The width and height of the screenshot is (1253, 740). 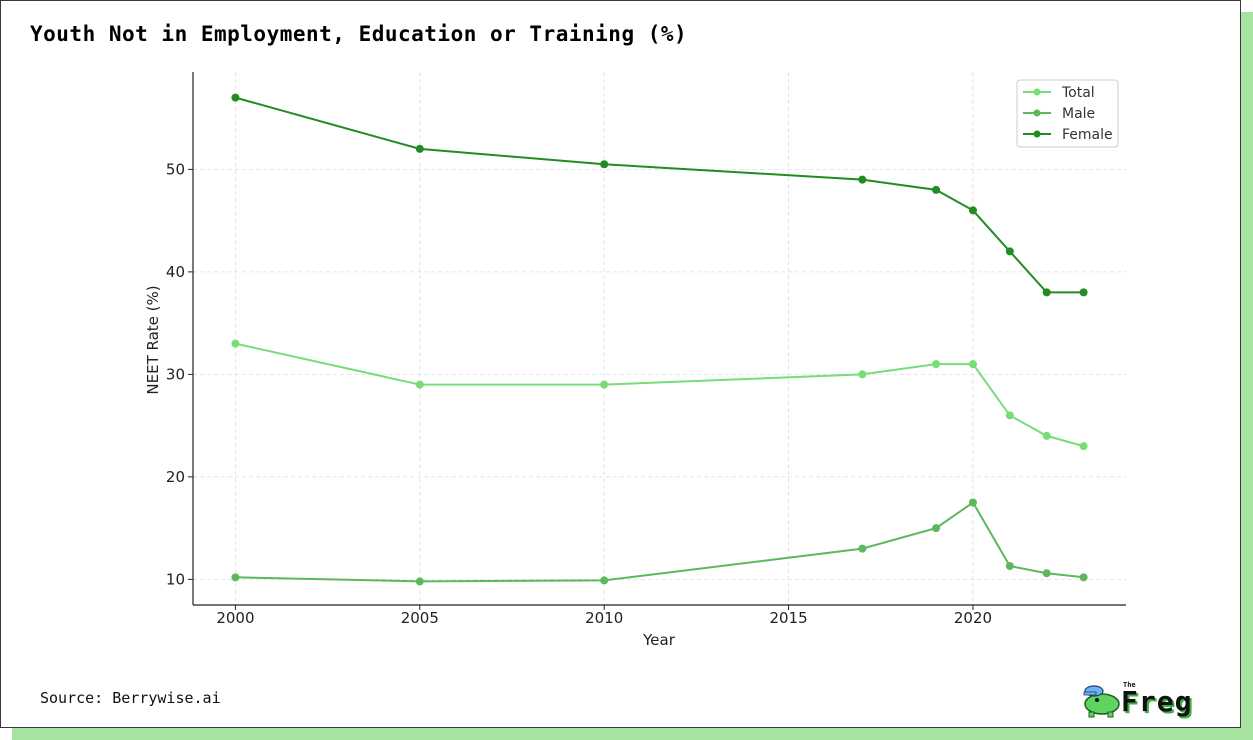 I want to click on logo-wordmark: Freg, so click(x=1157, y=701).